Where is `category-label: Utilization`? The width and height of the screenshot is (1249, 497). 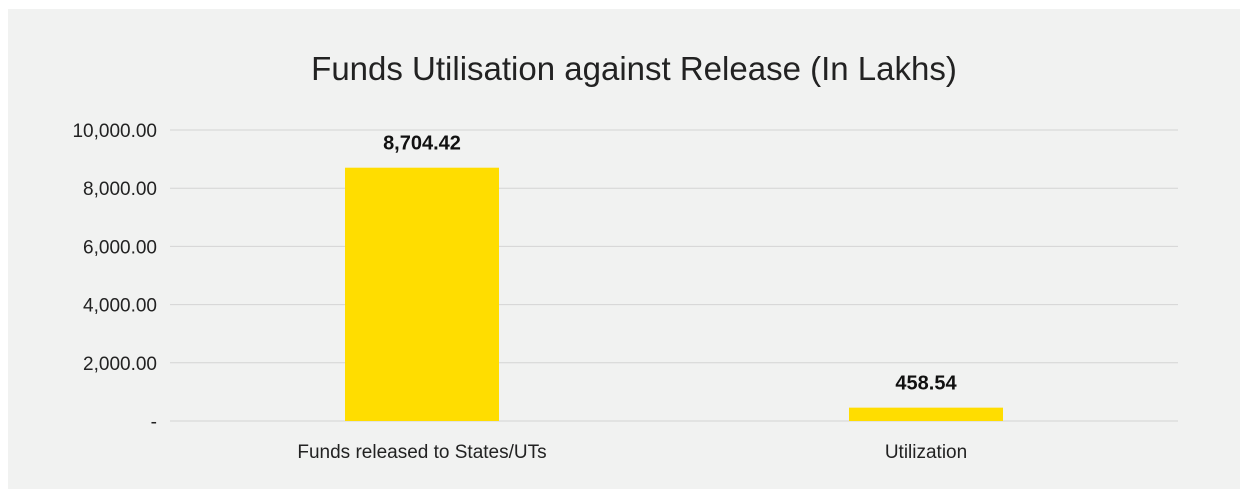 category-label: Utilization is located at coordinates (926, 452).